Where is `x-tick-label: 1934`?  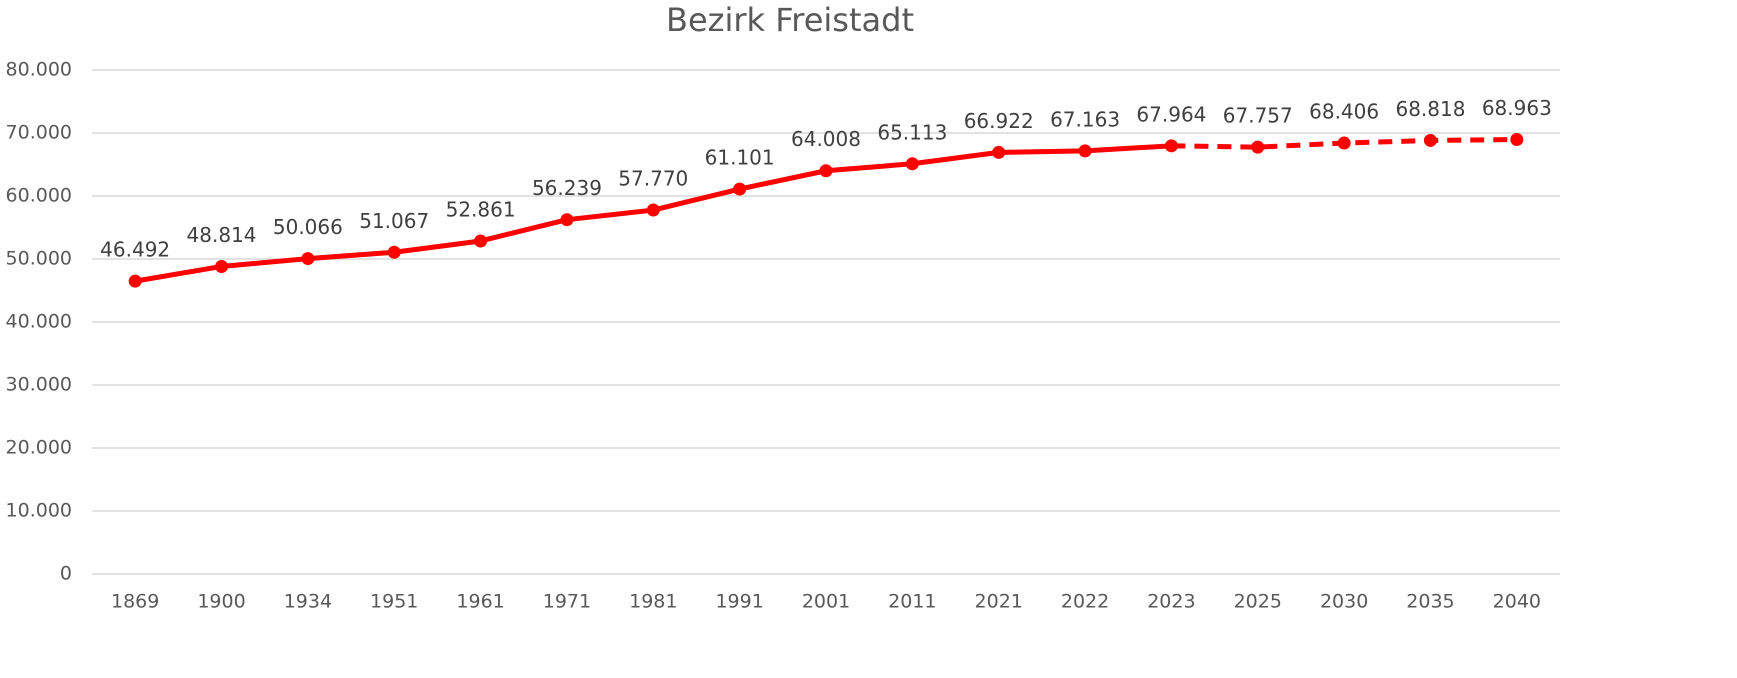 x-tick-label: 1934 is located at coordinates (308, 602).